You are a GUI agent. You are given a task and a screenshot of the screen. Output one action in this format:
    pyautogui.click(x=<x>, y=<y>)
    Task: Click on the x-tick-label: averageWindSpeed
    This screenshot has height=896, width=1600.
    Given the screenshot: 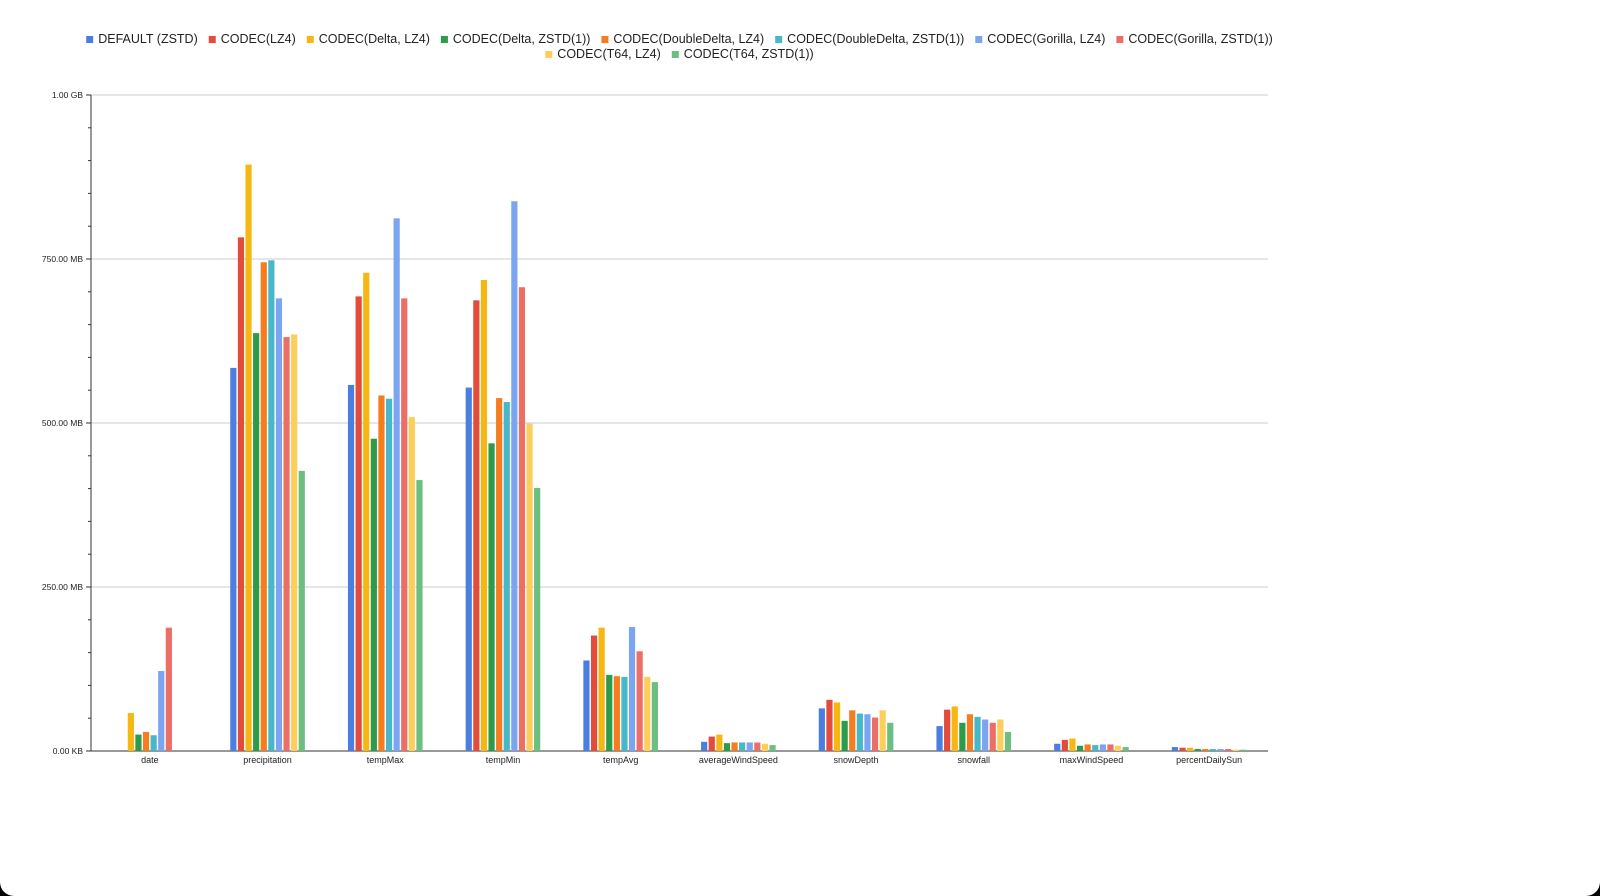 What is the action you would take?
    pyautogui.click(x=738, y=760)
    